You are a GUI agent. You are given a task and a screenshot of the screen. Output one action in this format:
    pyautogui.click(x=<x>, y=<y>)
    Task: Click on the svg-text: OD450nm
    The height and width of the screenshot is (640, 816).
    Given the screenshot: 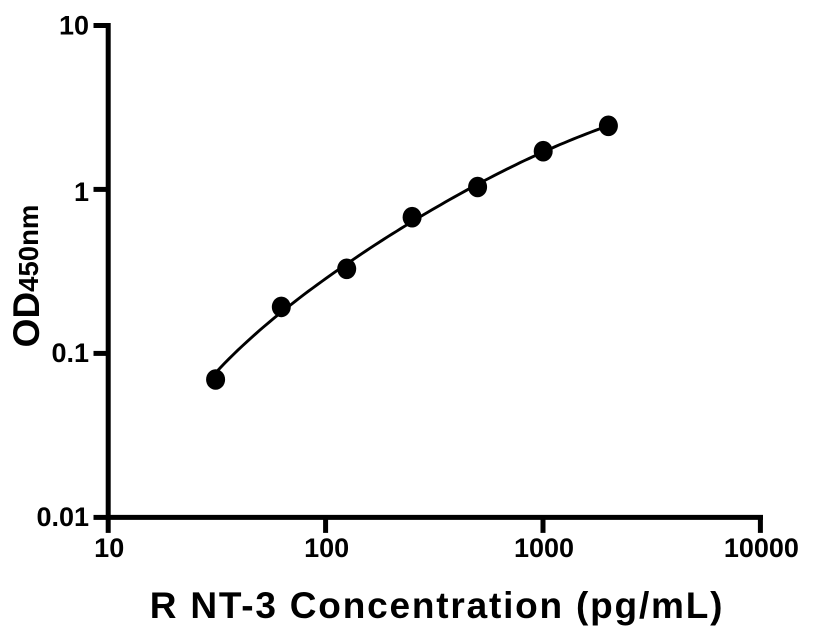 What is the action you would take?
    pyautogui.click(x=26, y=276)
    